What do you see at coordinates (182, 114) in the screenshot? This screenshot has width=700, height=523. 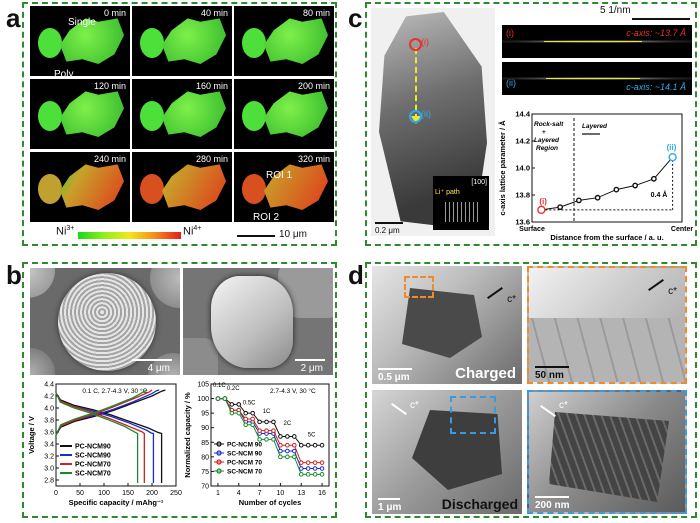 I see `xanes-frame: 160 min` at bounding box center [182, 114].